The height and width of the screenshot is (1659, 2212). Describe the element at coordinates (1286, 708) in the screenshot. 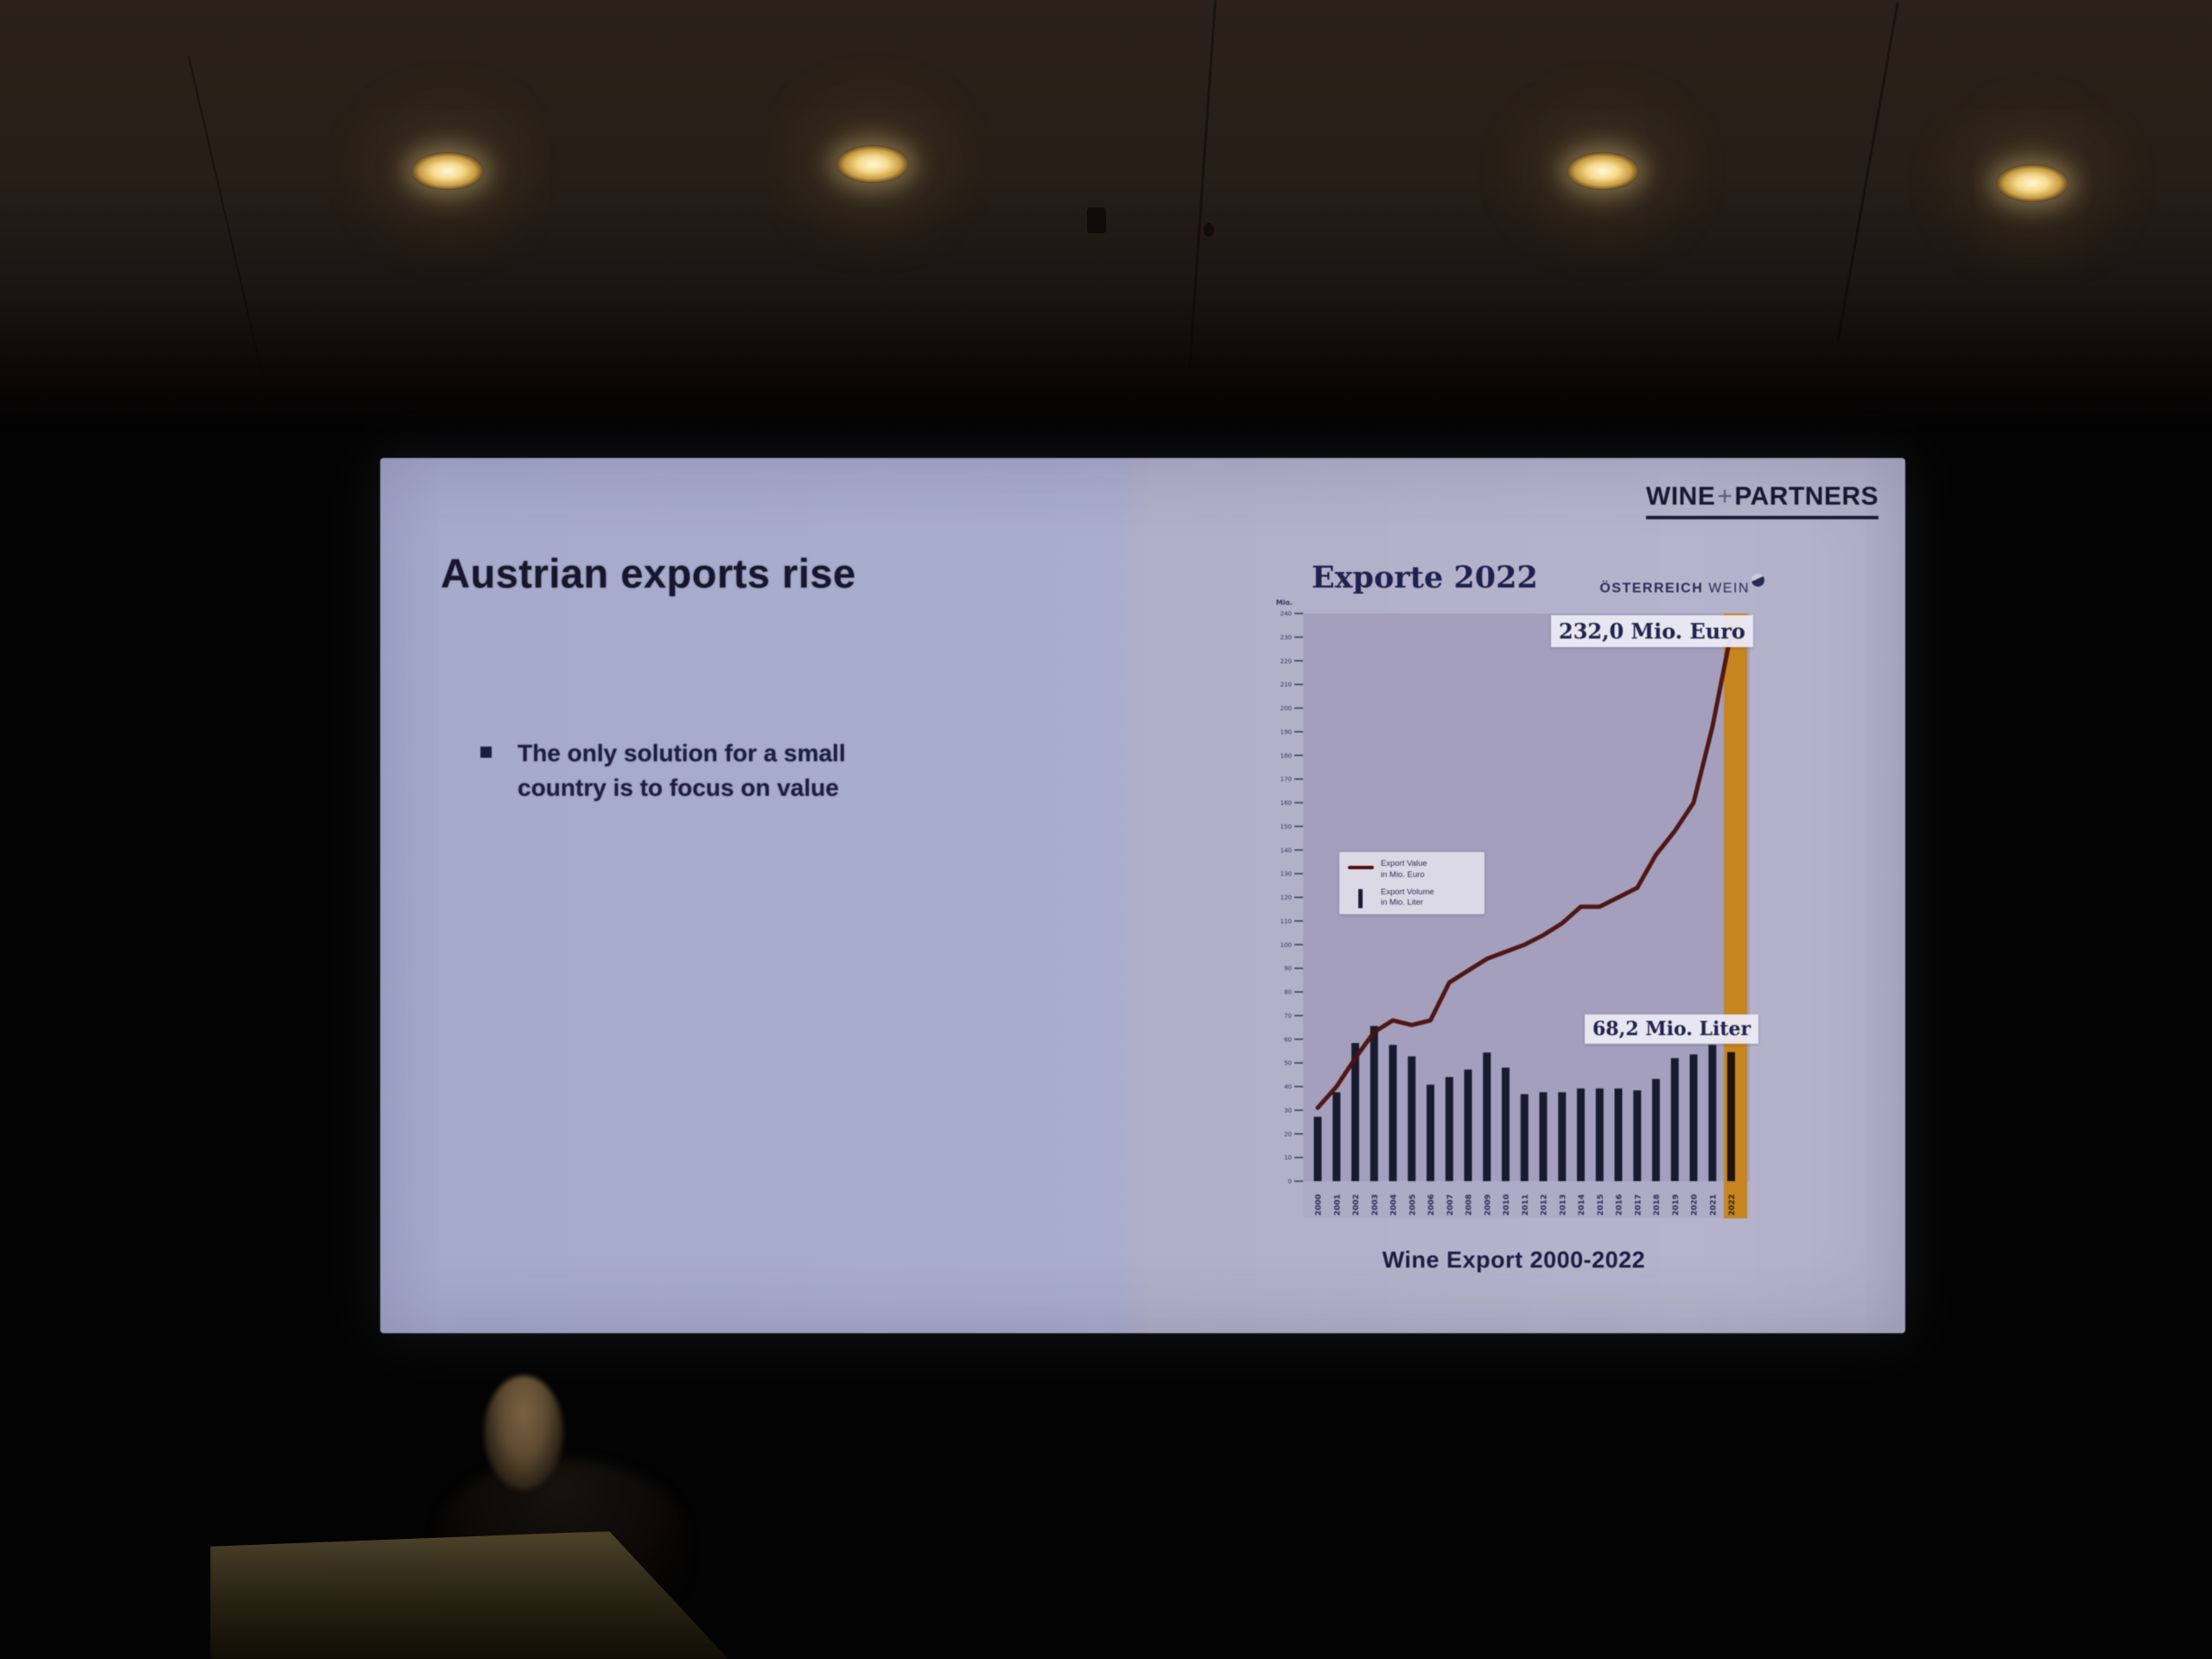

I see `svg-text: 200` at that location.